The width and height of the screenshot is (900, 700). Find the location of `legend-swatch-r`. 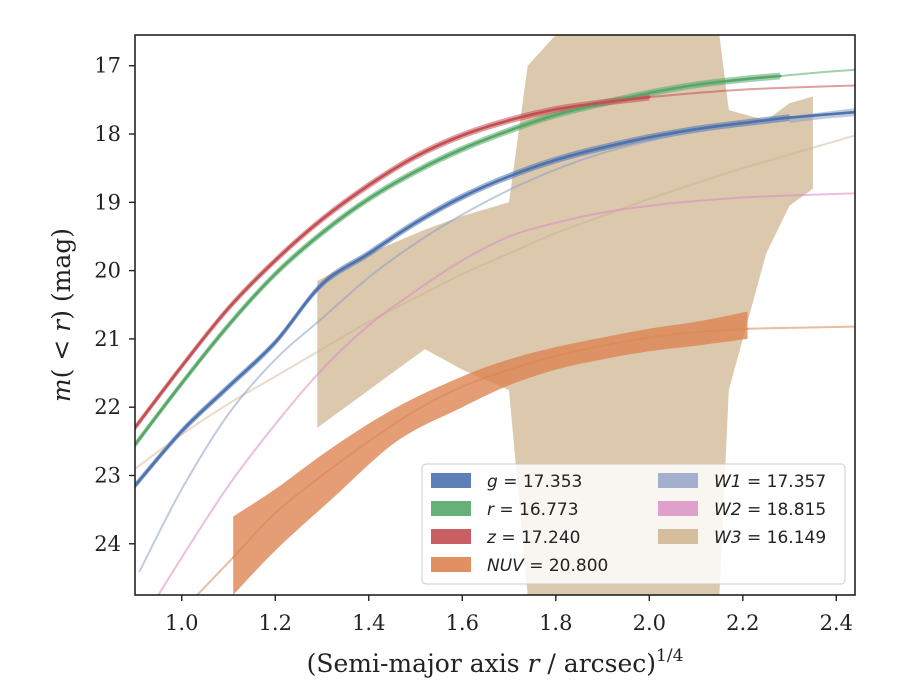

legend-swatch-r is located at coordinates (451, 508).